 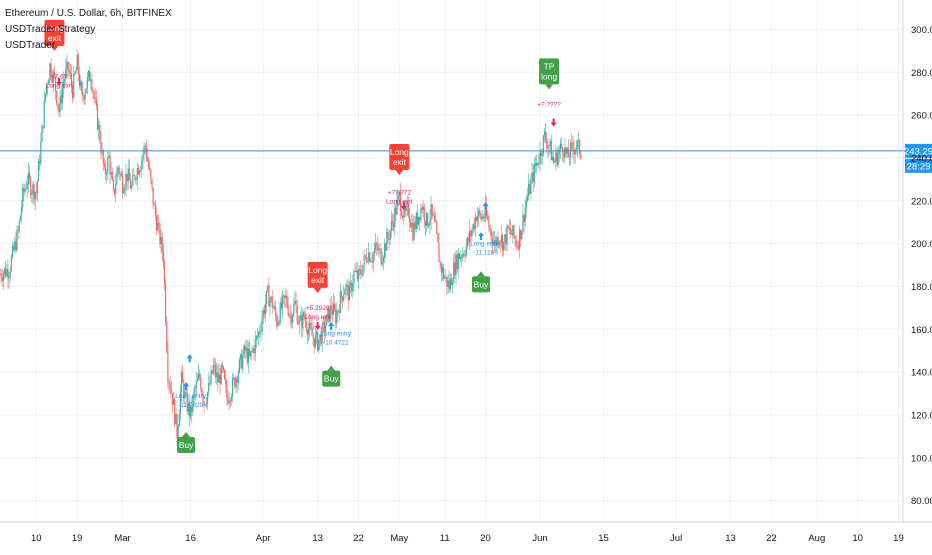 I want to click on symbol-title: Ethereum / U.S. Dollar, 6h, BITFINEX, so click(x=88, y=13).